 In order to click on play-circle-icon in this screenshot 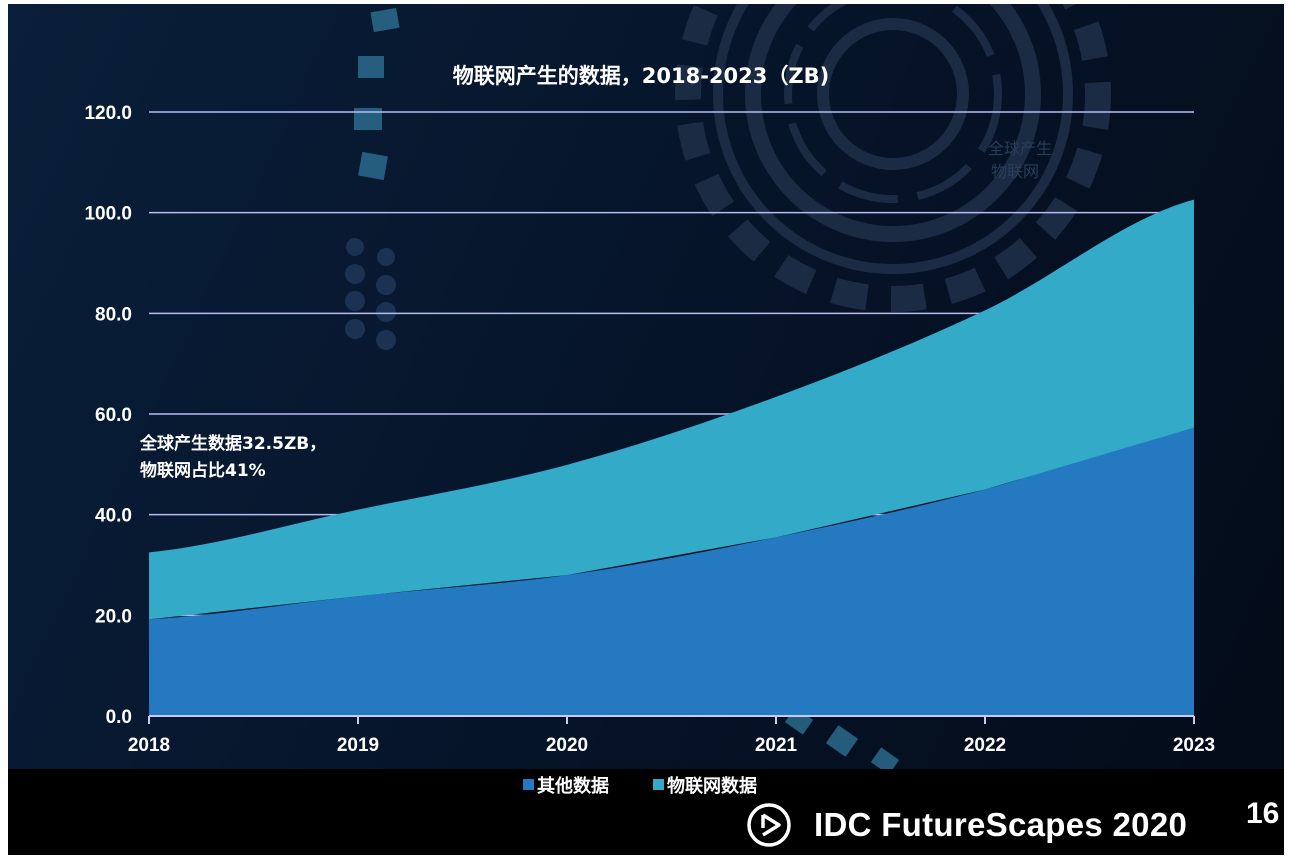, I will do `click(769, 825)`.